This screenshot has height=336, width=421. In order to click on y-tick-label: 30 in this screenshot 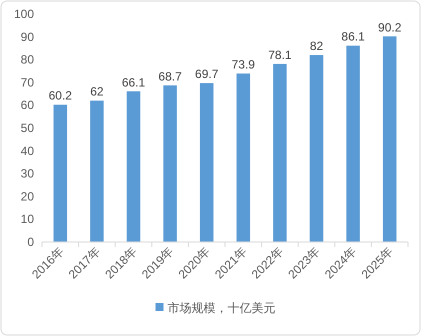, I will do `click(27, 173)`.